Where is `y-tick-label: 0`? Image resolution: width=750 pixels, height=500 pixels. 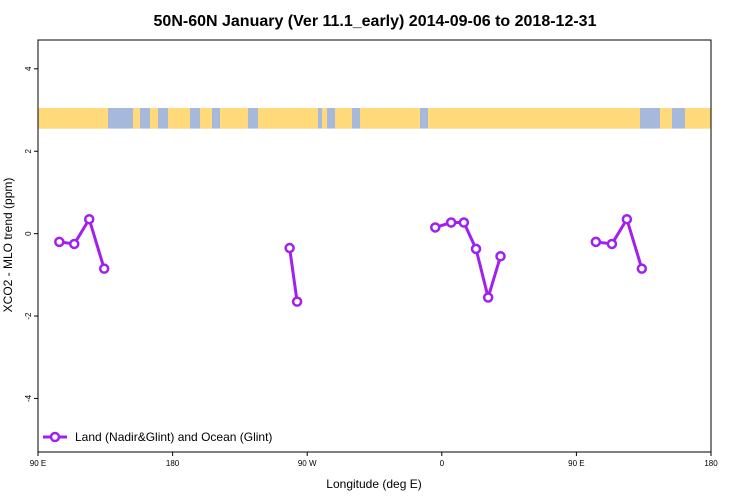
y-tick-label: 0 is located at coordinates (28, 233).